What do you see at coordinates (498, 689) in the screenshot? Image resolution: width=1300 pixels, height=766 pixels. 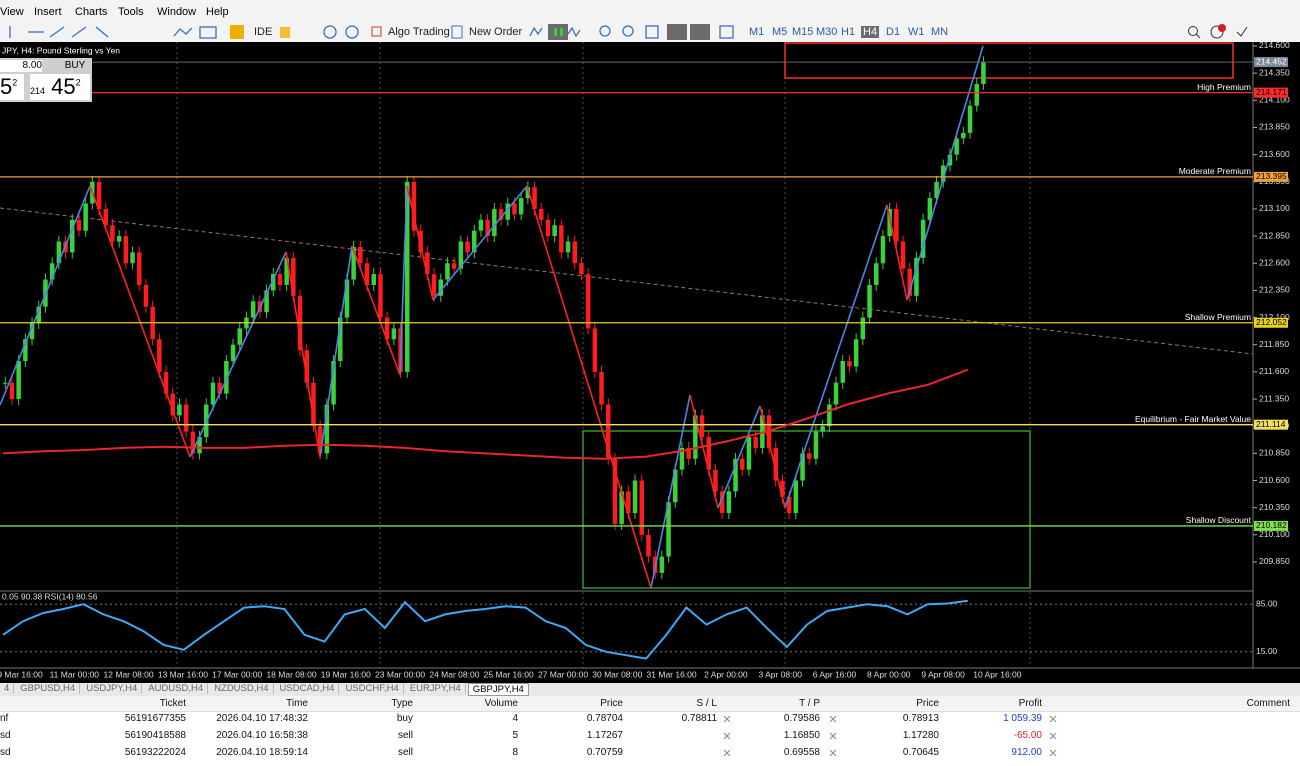 I see `chart-tab: GBPJPY,H4` at bounding box center [498, 689].